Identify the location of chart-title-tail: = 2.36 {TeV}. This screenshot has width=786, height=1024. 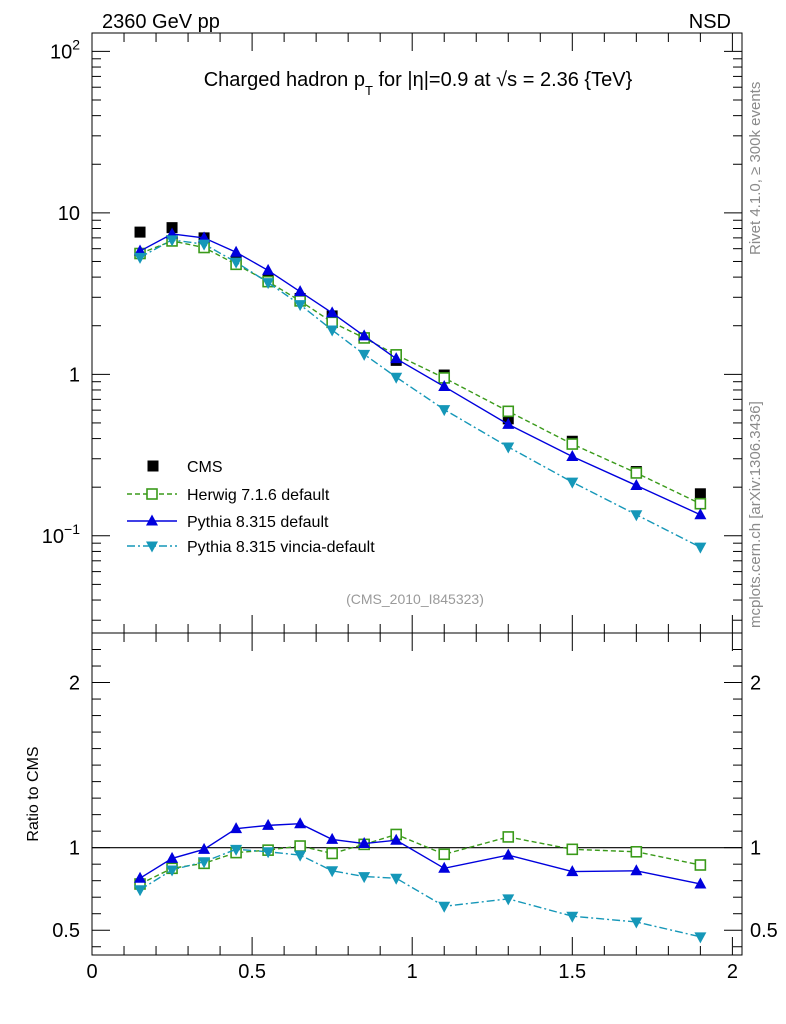
(574, 80).